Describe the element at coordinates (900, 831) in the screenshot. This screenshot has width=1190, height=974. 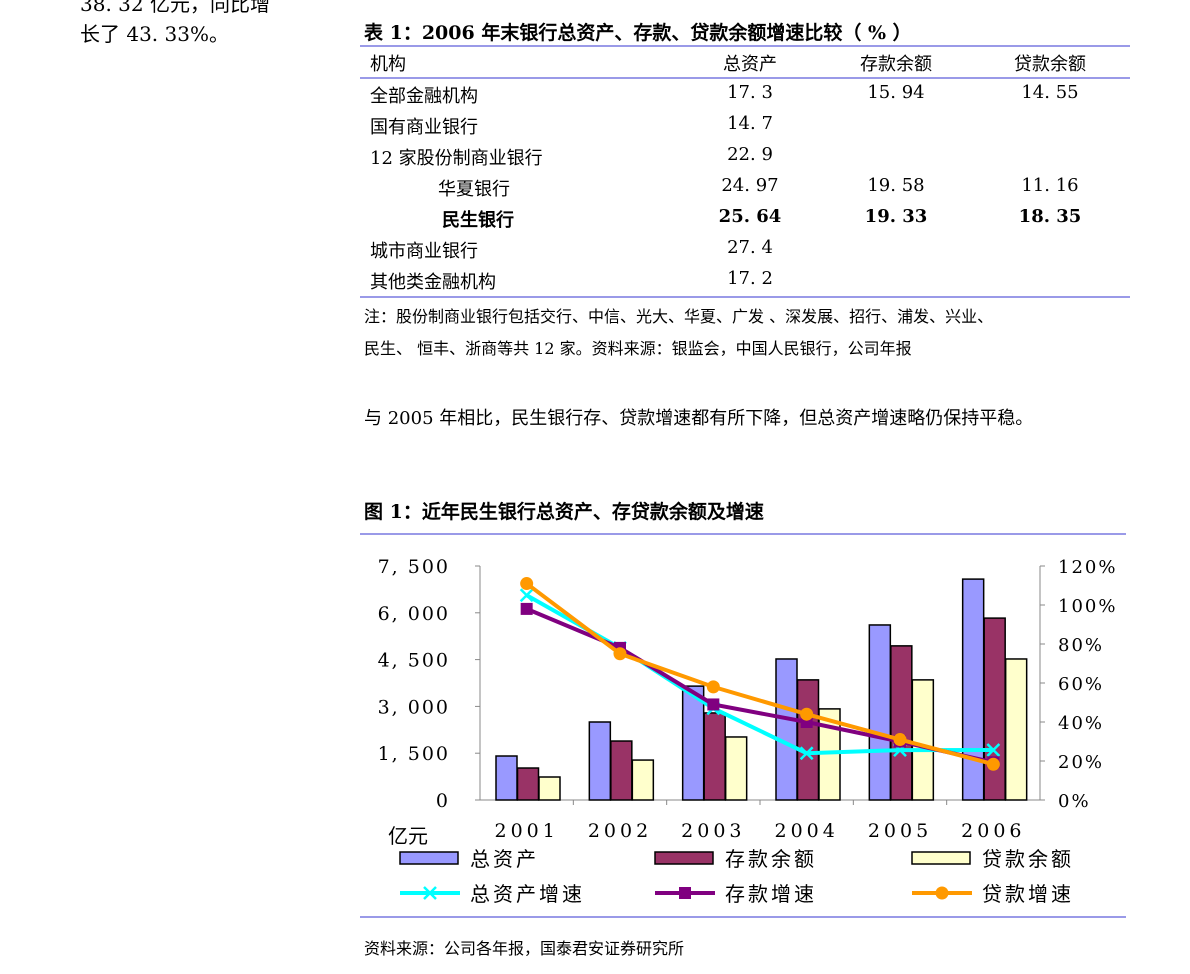
I see `x-tick-label: 2005` at that location.